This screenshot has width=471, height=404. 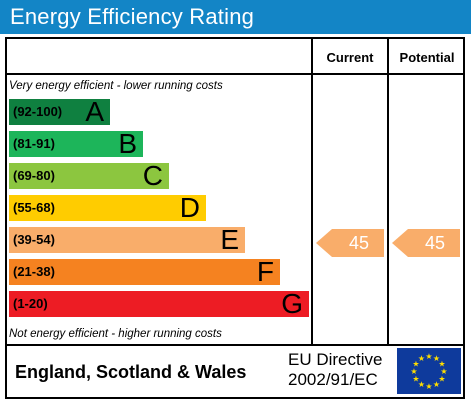 What do you see at coordinates (131, 372) in the screenshot?
I see `region-label: England, Scotland & Wales` at bounding box center [131, 372].